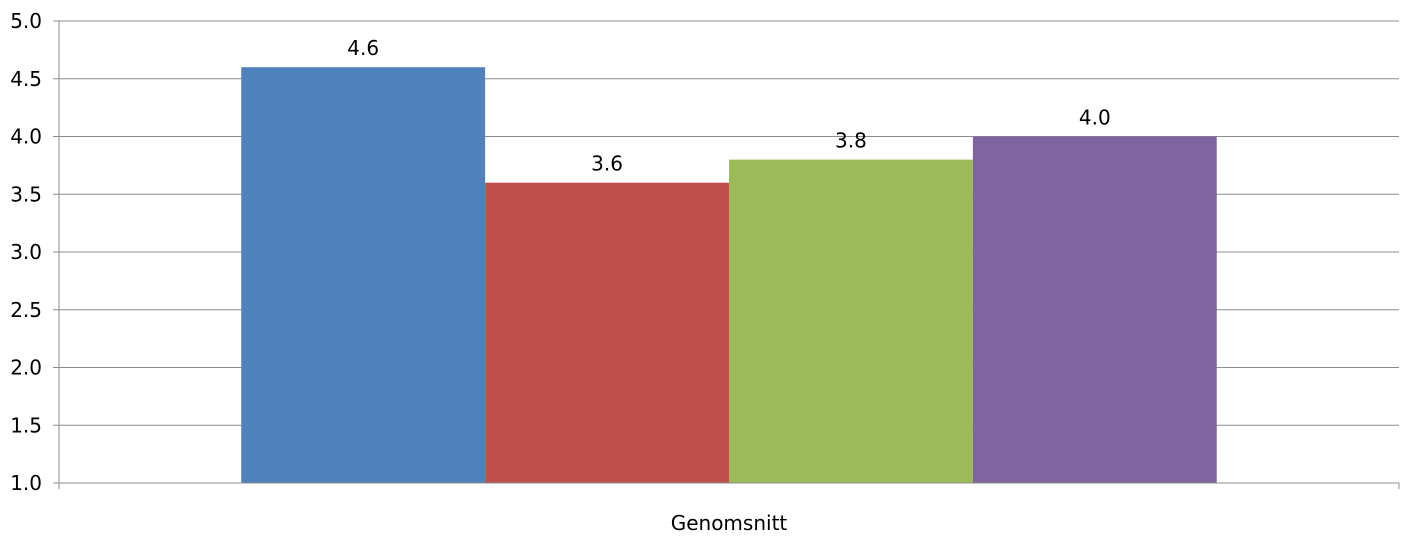  I want to click on x-category-label: Genomsnitt, so click(729, 523).